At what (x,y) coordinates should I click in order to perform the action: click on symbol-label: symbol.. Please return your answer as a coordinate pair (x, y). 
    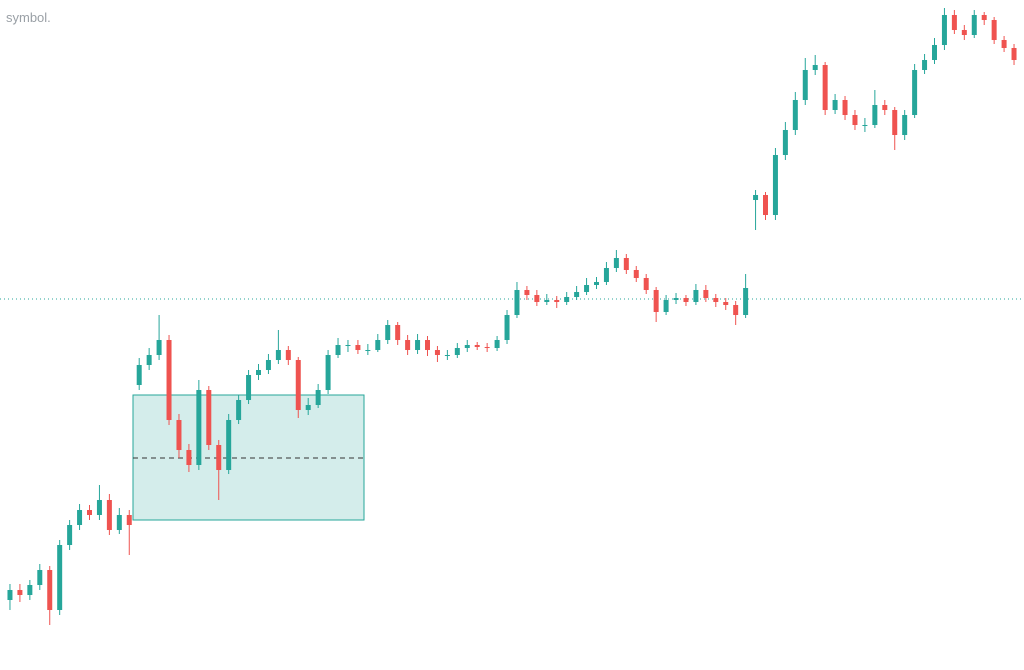
    Looking at the image, I should click on (28, 17).